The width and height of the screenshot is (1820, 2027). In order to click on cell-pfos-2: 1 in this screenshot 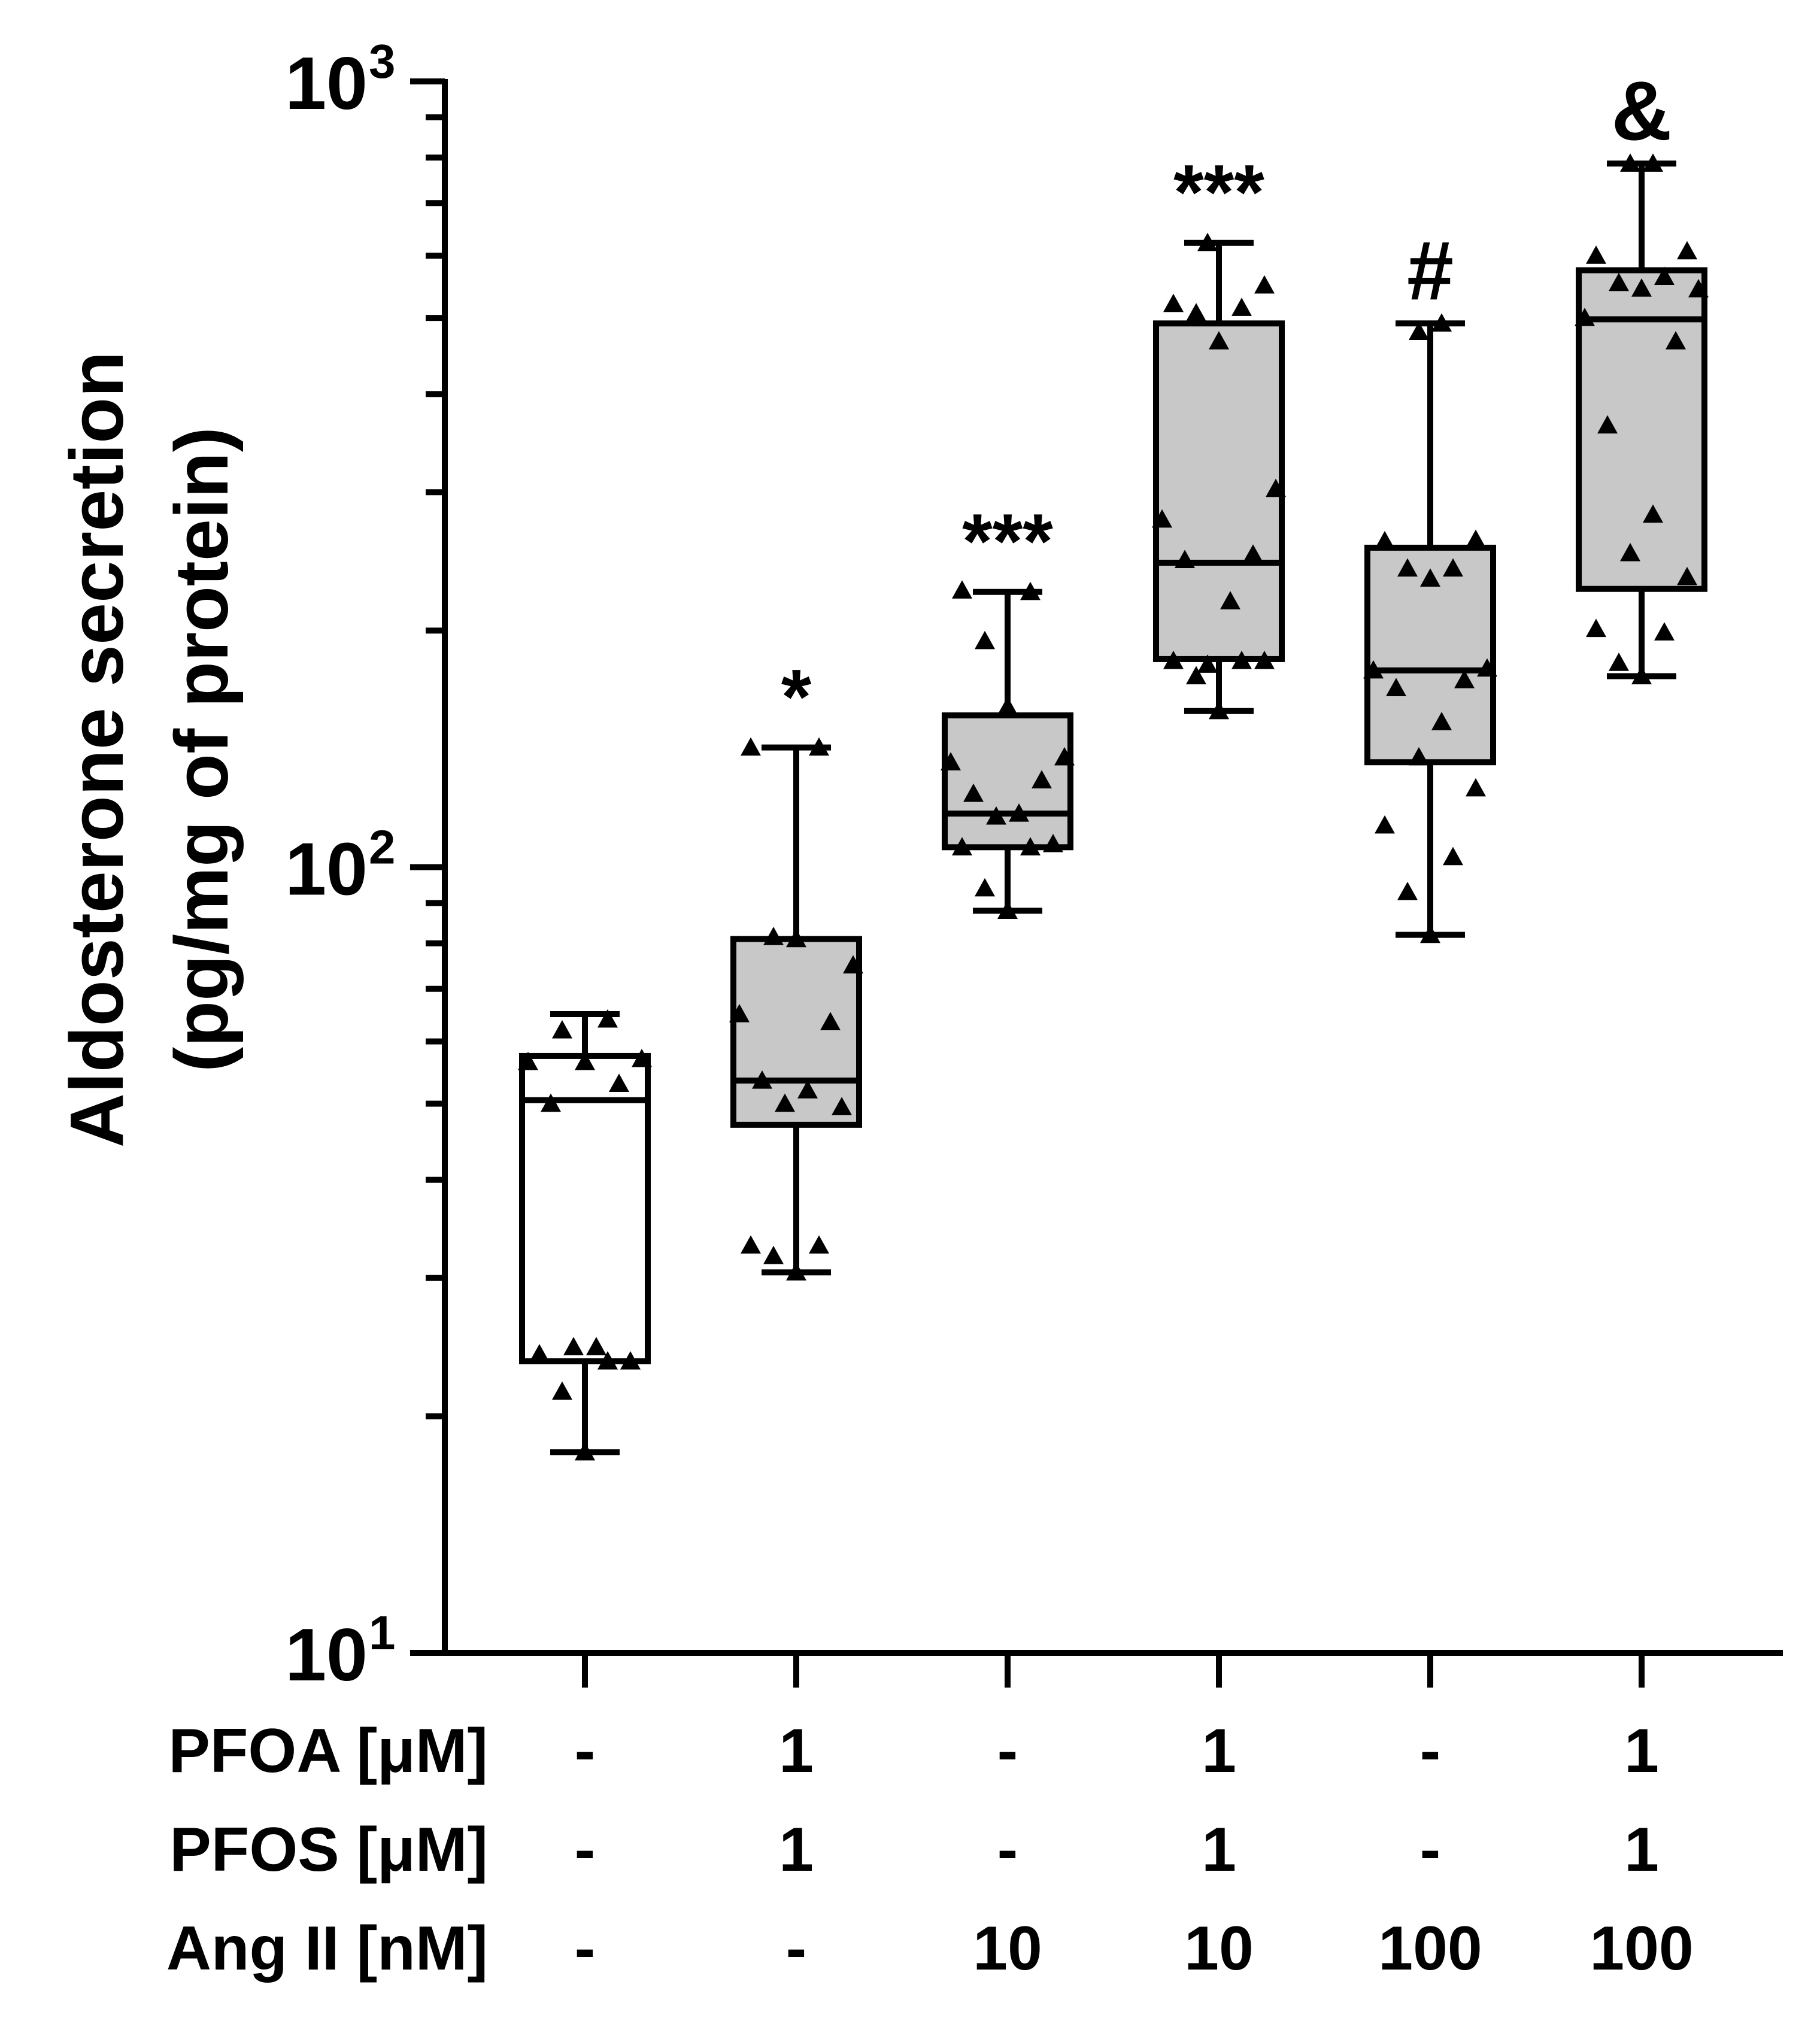, I will do `click(797, 1850)`.